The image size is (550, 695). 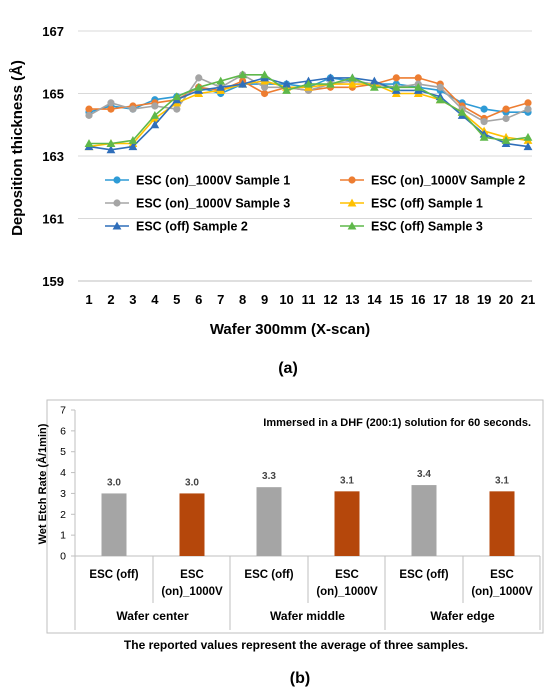 What do you see at coordinates (418, 299) in the screenshot?
I see `x-tick-label: 16` at bounding box center [418, 299].